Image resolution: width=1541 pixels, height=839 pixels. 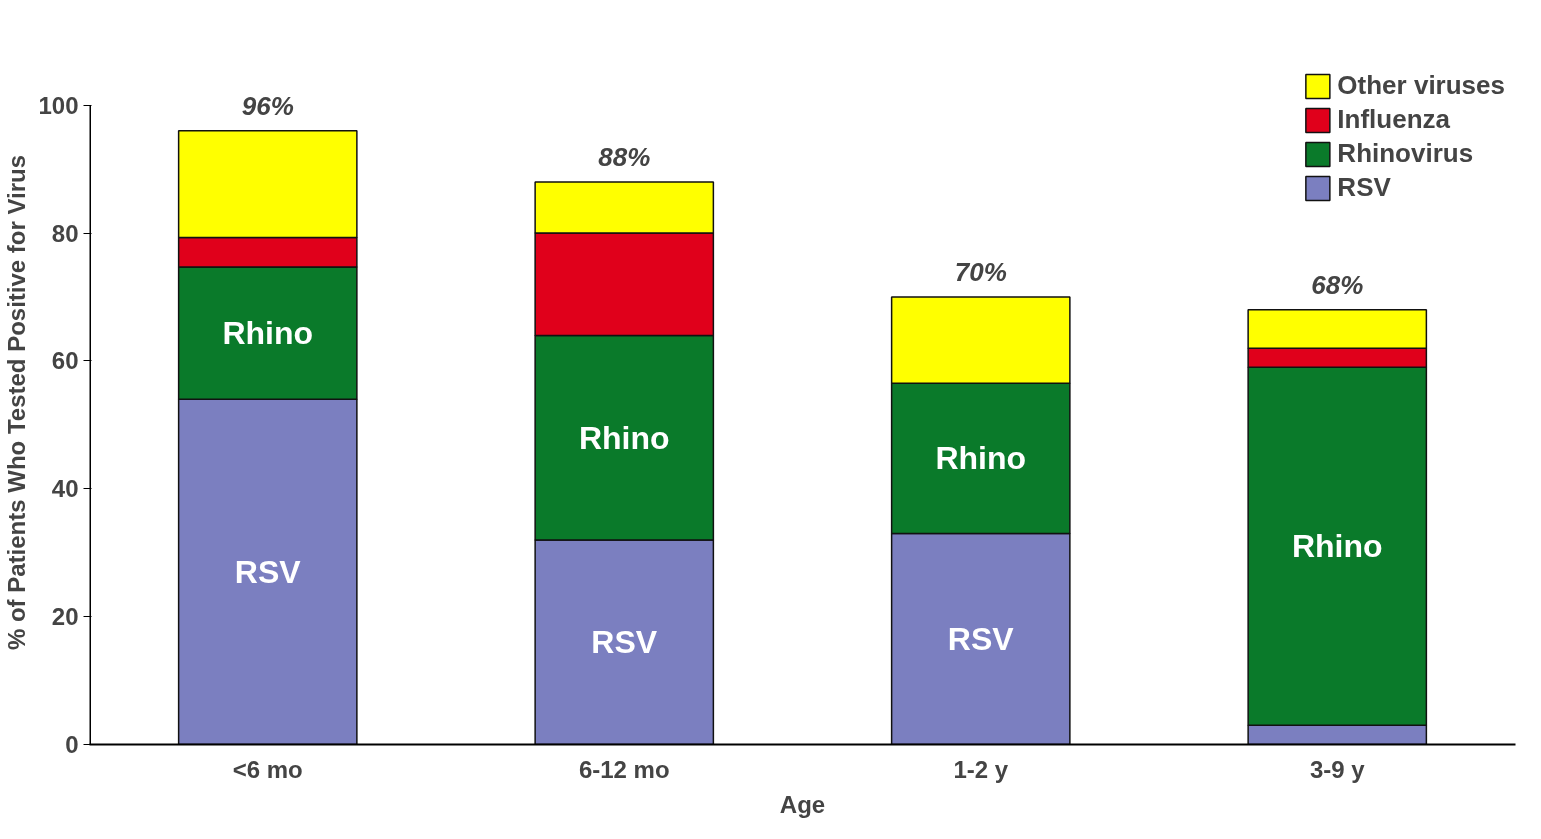 I want to click on x-axis-title: Age, so click(x=802, y=804).